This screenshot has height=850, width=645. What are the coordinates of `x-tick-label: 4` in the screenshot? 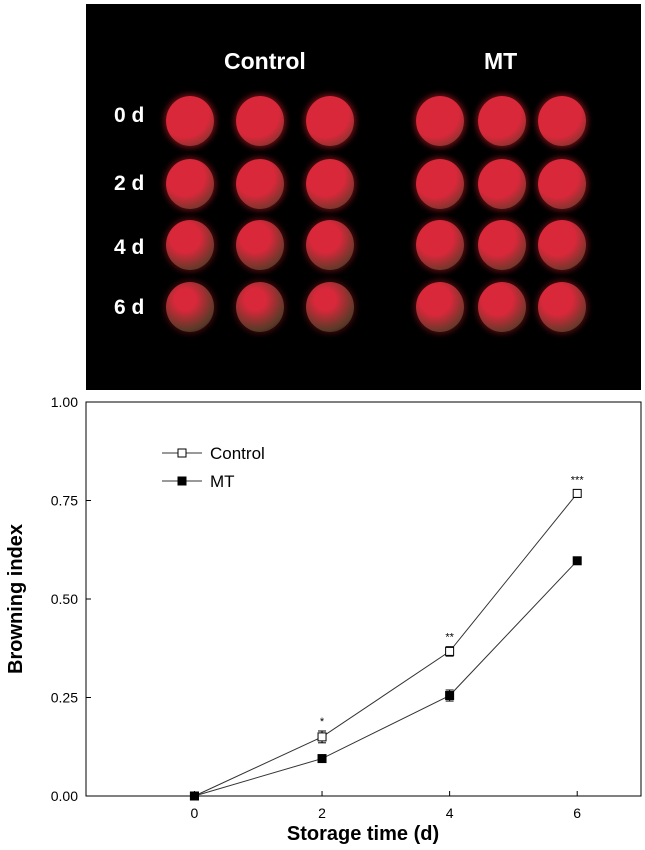 It's located at (450, 813).